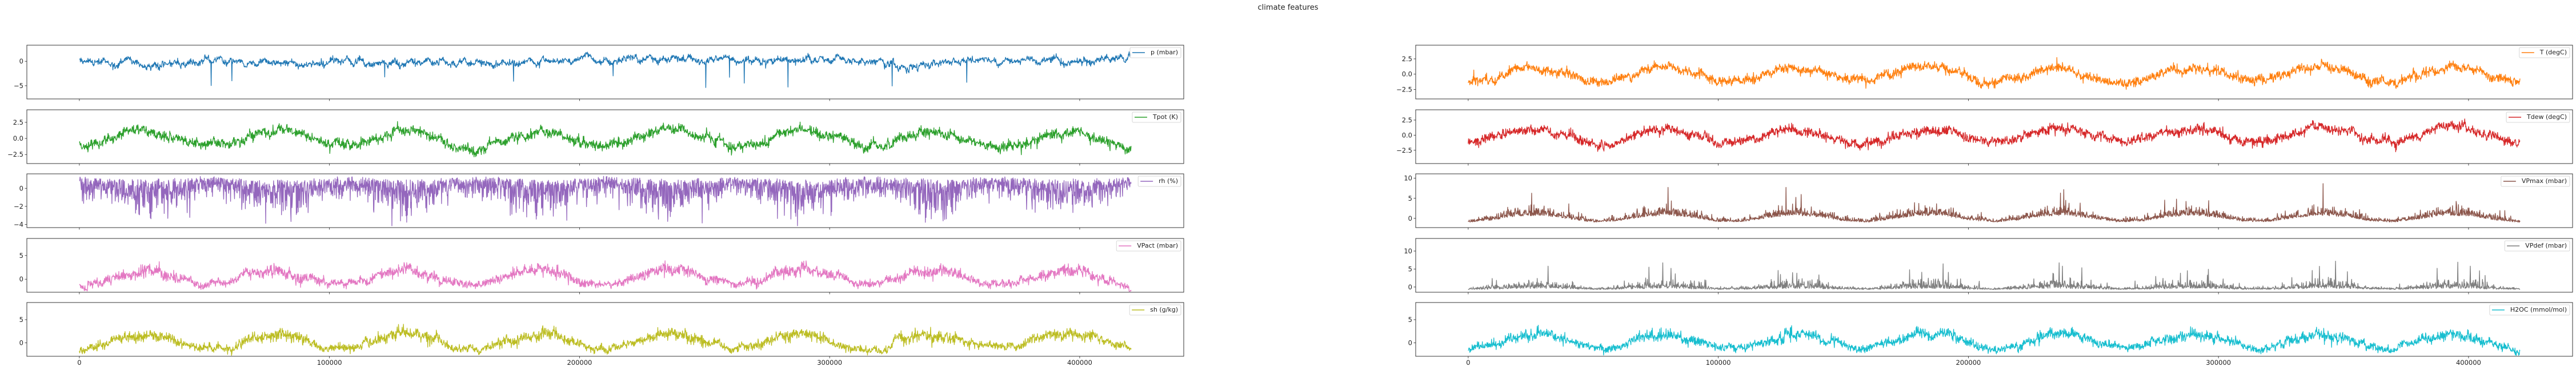 The image size is (2576, 370). I want to click on subplot-vpact: 0 5 VPact (mbar), so click(601, 266).